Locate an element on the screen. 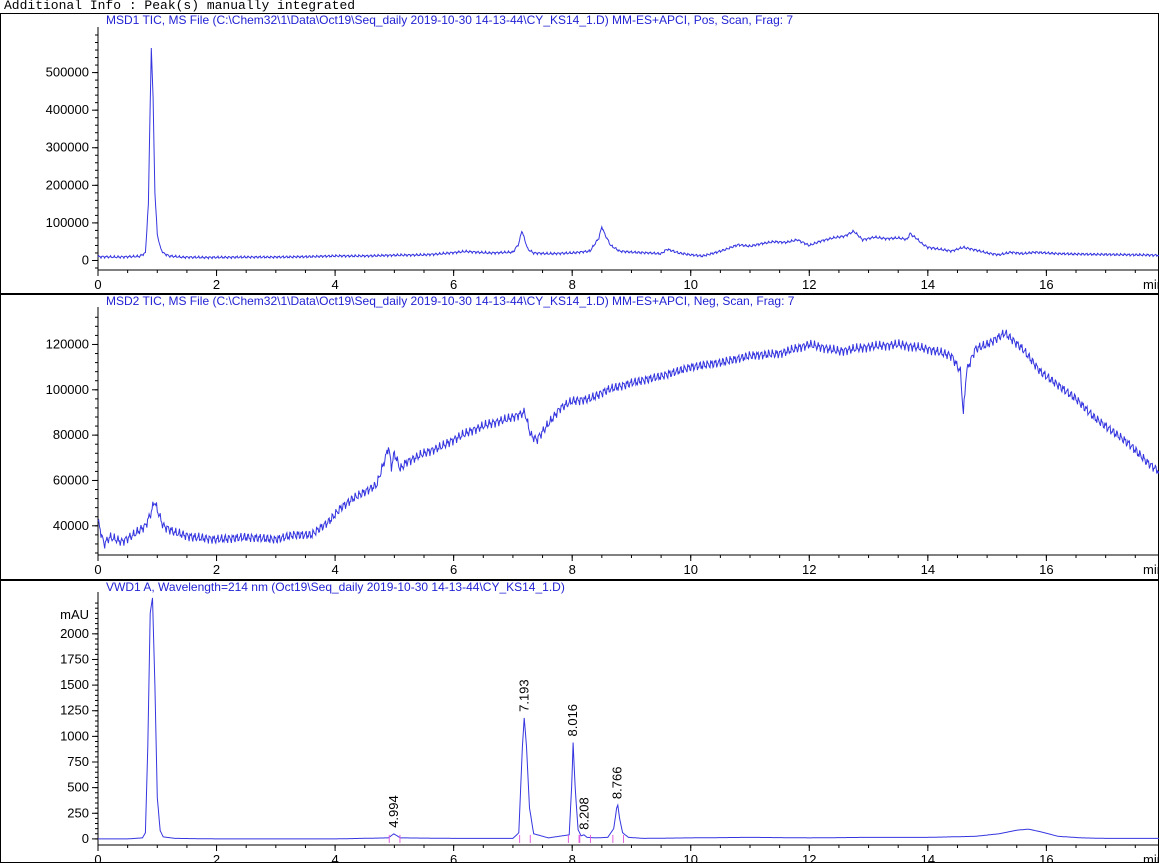 The width and height of the screenshot is (1159, 863). y-tick-label: 1500 is located at coordinates (74, 684).